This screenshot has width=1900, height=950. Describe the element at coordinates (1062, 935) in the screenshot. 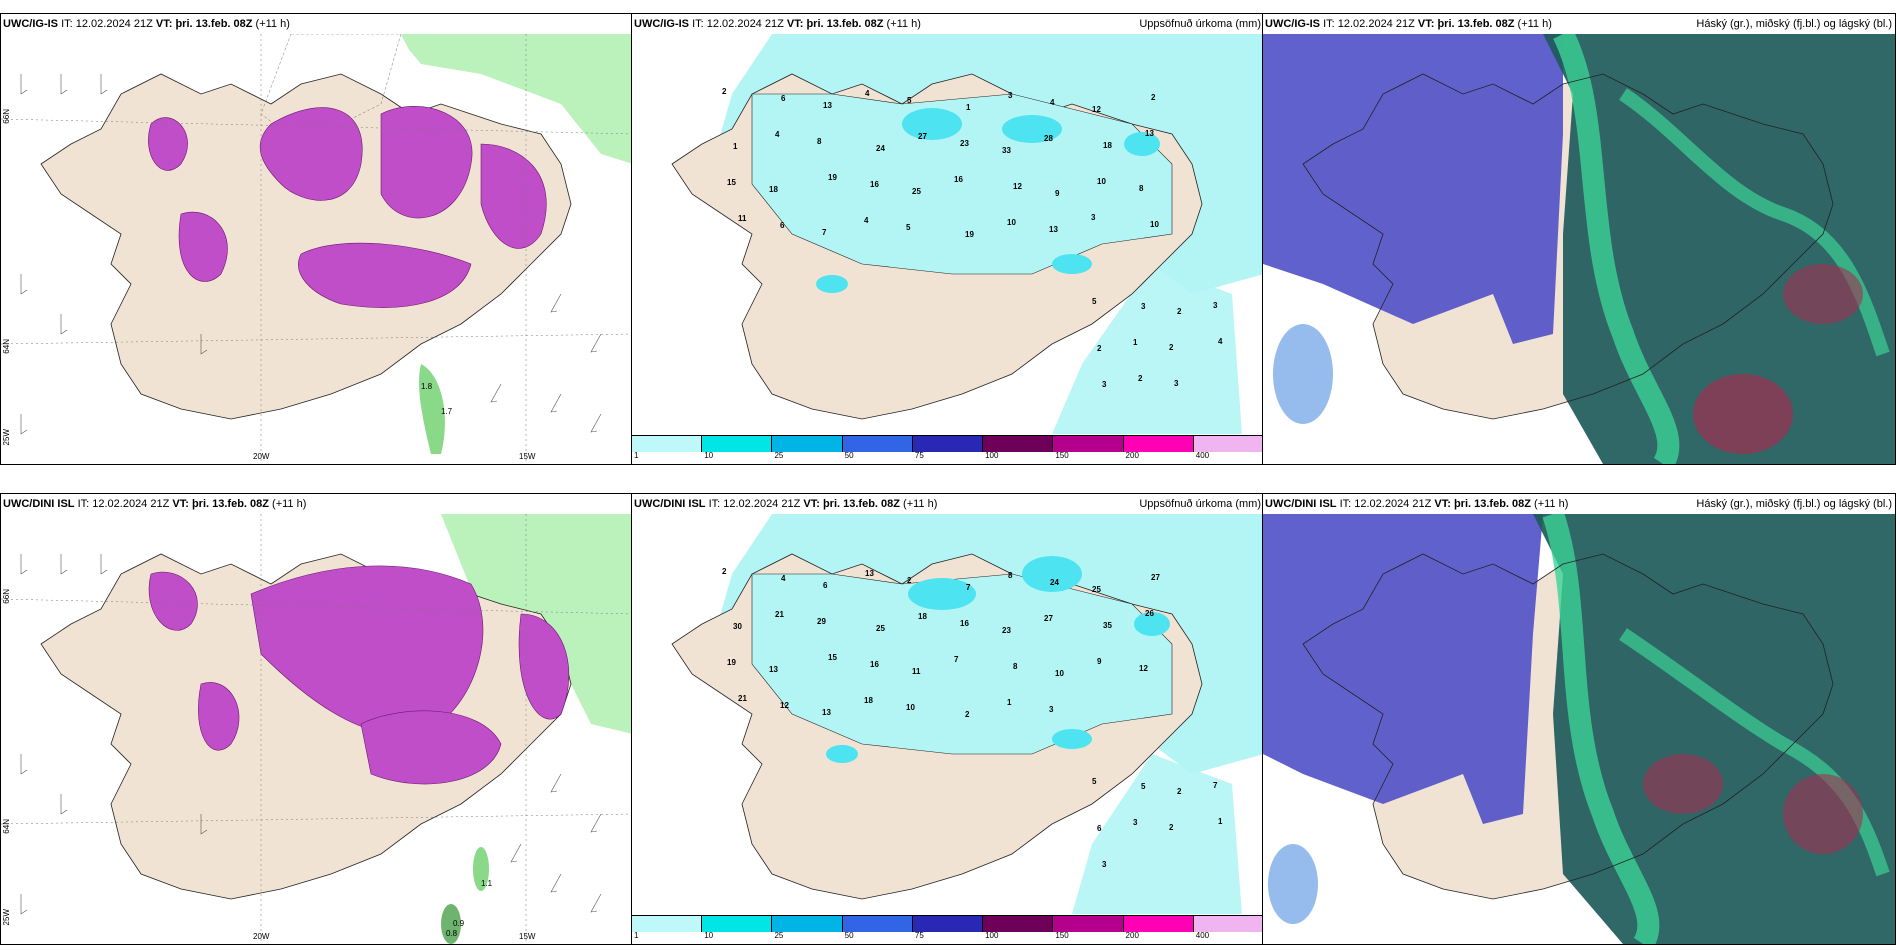

I see `colorbar-tick-label: 150` at that location.